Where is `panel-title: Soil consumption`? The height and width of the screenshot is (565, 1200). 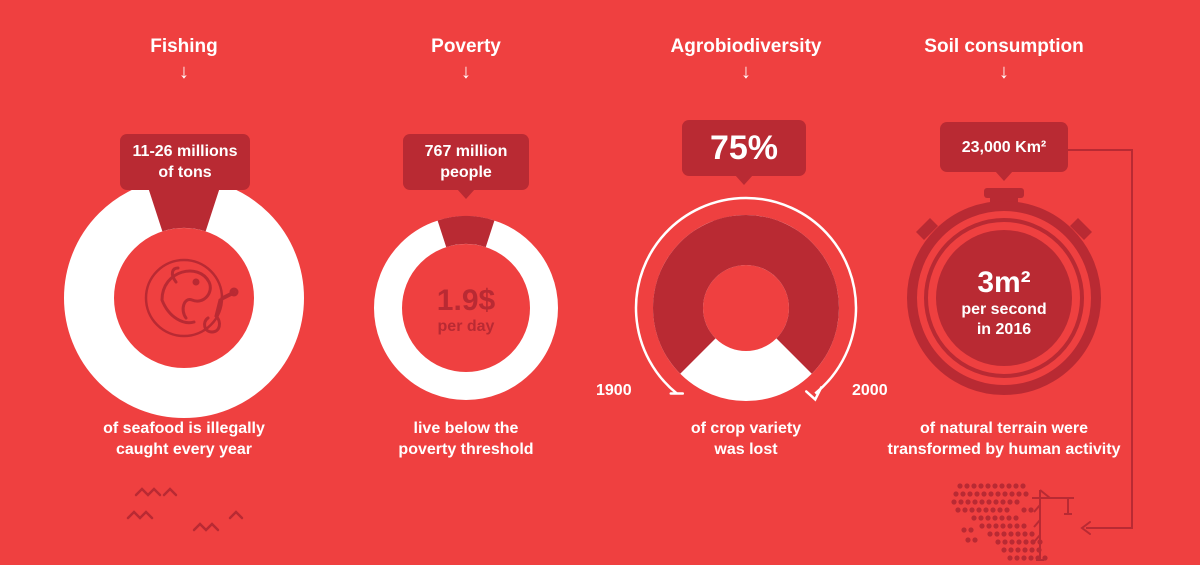 panel-title: Soil consumption is located at coordinates (1004, 46).